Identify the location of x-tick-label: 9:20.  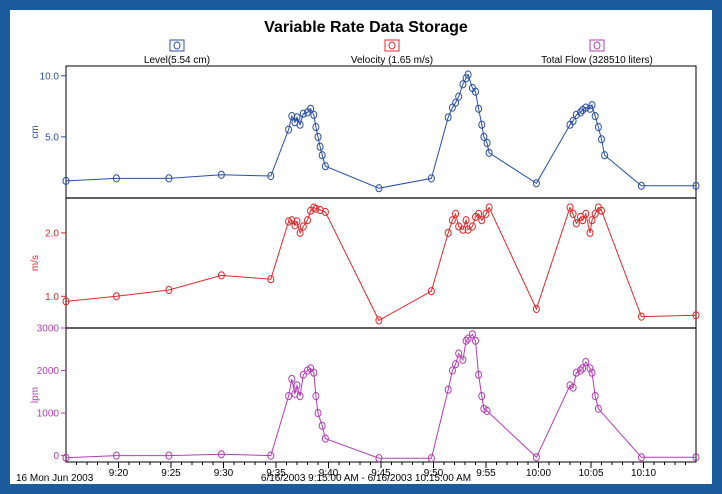
(119, 473).